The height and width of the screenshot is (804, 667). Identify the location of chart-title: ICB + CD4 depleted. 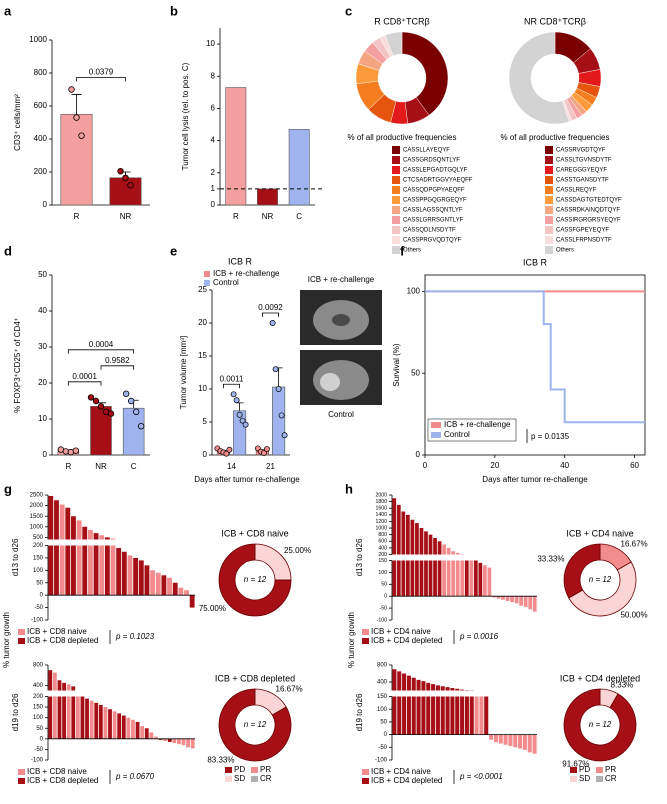
(600, 678).